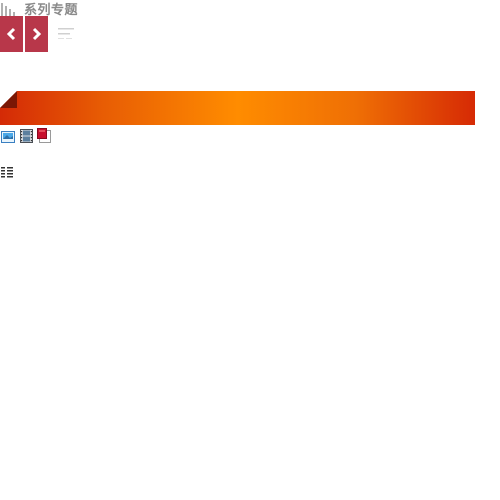 Image resolution: width=500 pixels, height=500 pixels. I want to click on list-icon, so click(7, 172).